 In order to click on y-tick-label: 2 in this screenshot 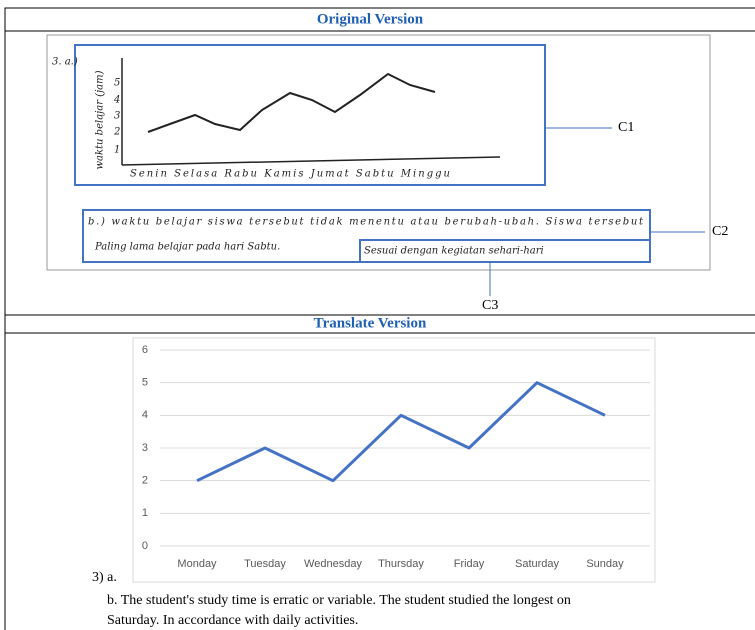, I will do `click(145, 481)`.